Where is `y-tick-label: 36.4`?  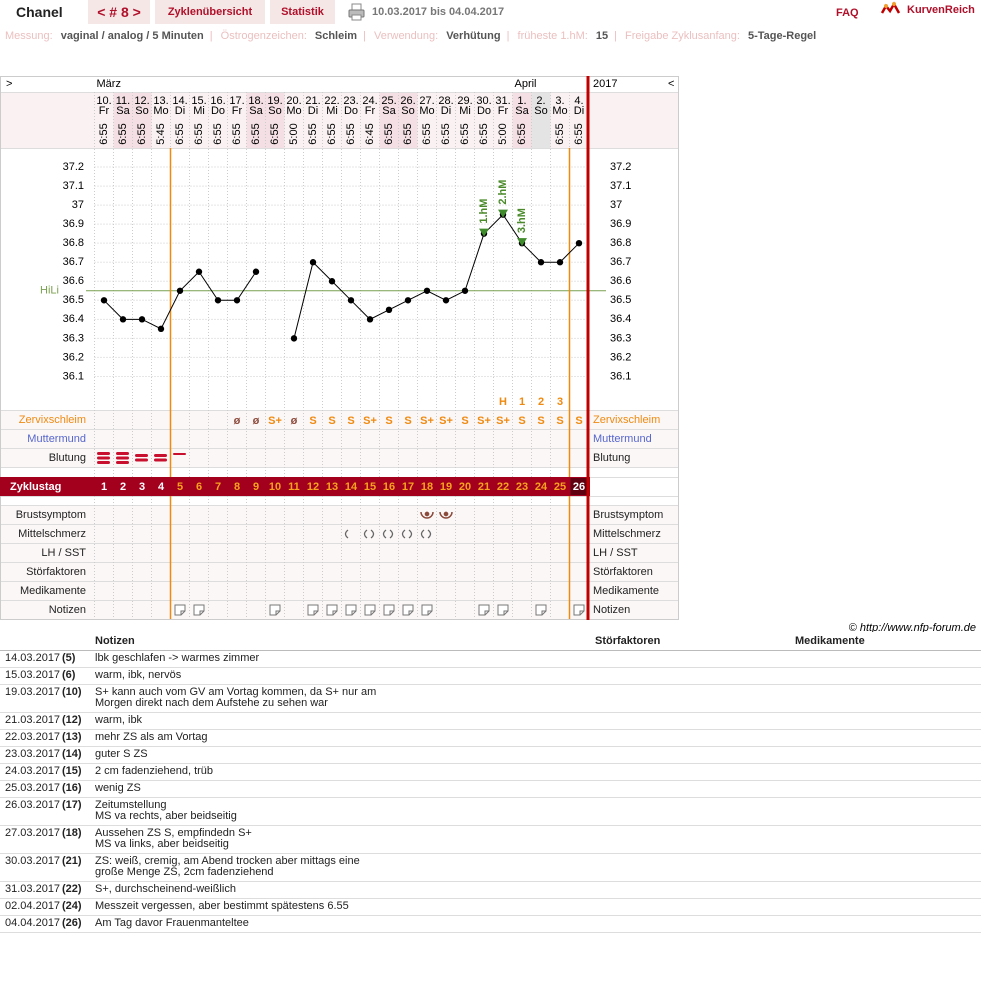 y-tick-label: 36.4 is located at coordinates (73, 319).